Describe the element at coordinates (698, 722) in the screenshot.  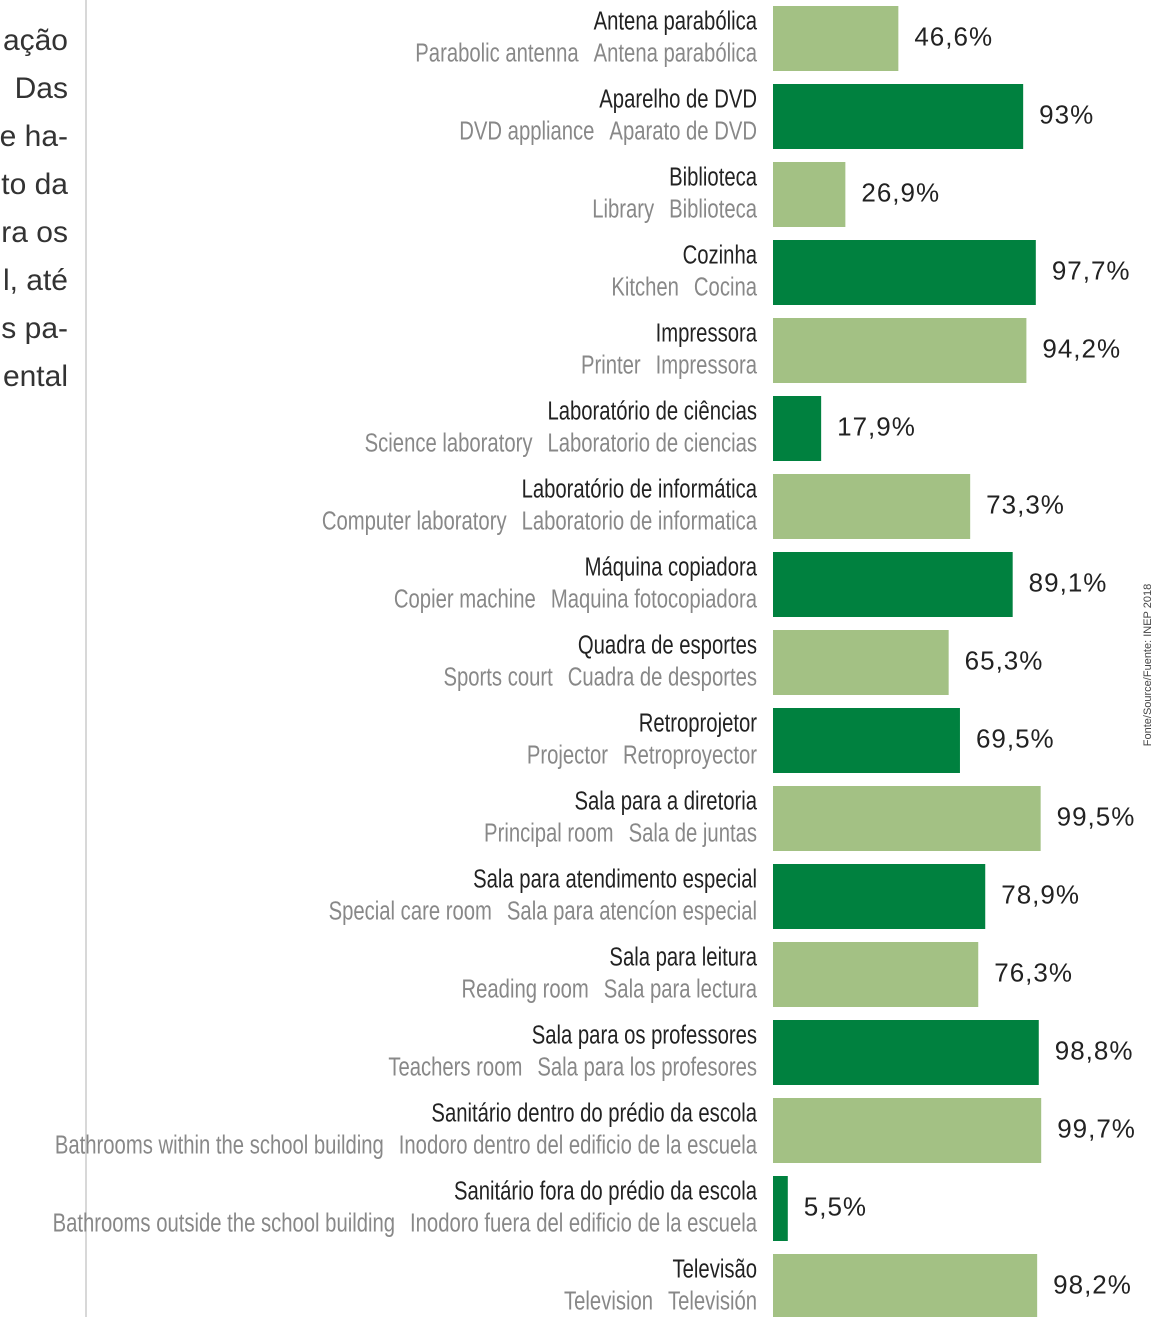
I see `category-label: Retroprojetor` at that location.